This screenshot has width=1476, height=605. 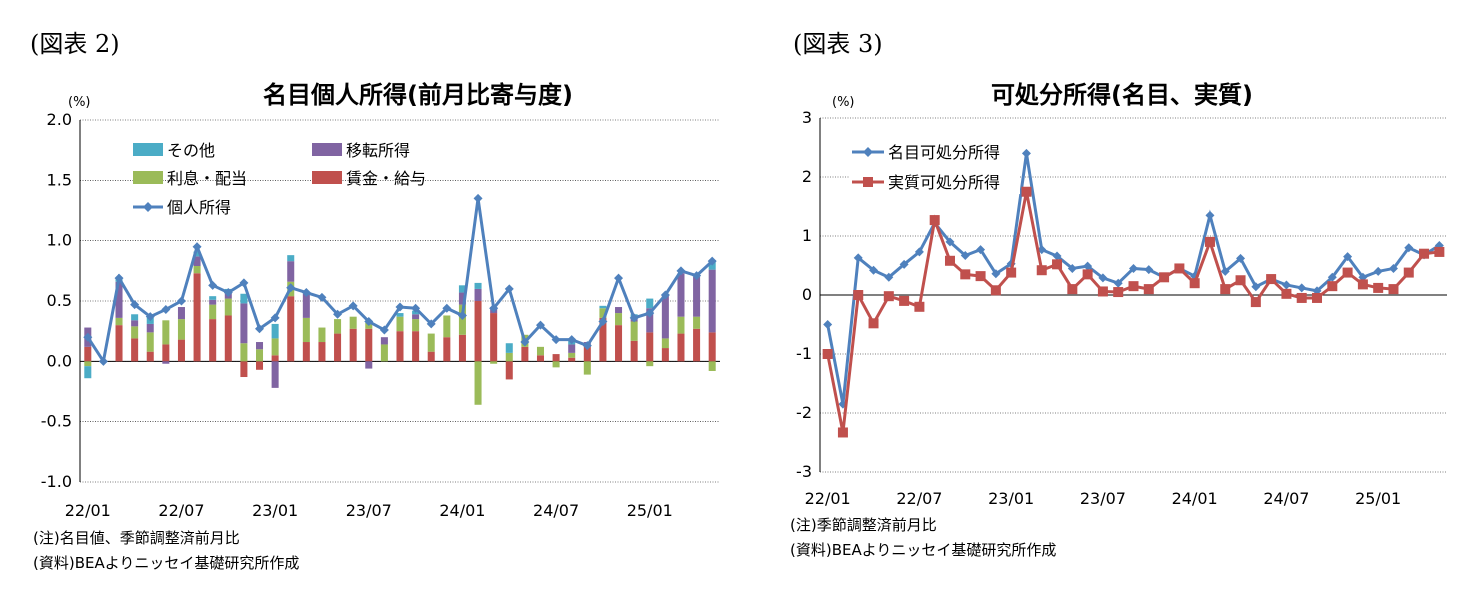 What do you see at coordinates (378, 150) in the screenshot?
I see `left-legend-label: 移転所得` at bounding box center [378, 150].